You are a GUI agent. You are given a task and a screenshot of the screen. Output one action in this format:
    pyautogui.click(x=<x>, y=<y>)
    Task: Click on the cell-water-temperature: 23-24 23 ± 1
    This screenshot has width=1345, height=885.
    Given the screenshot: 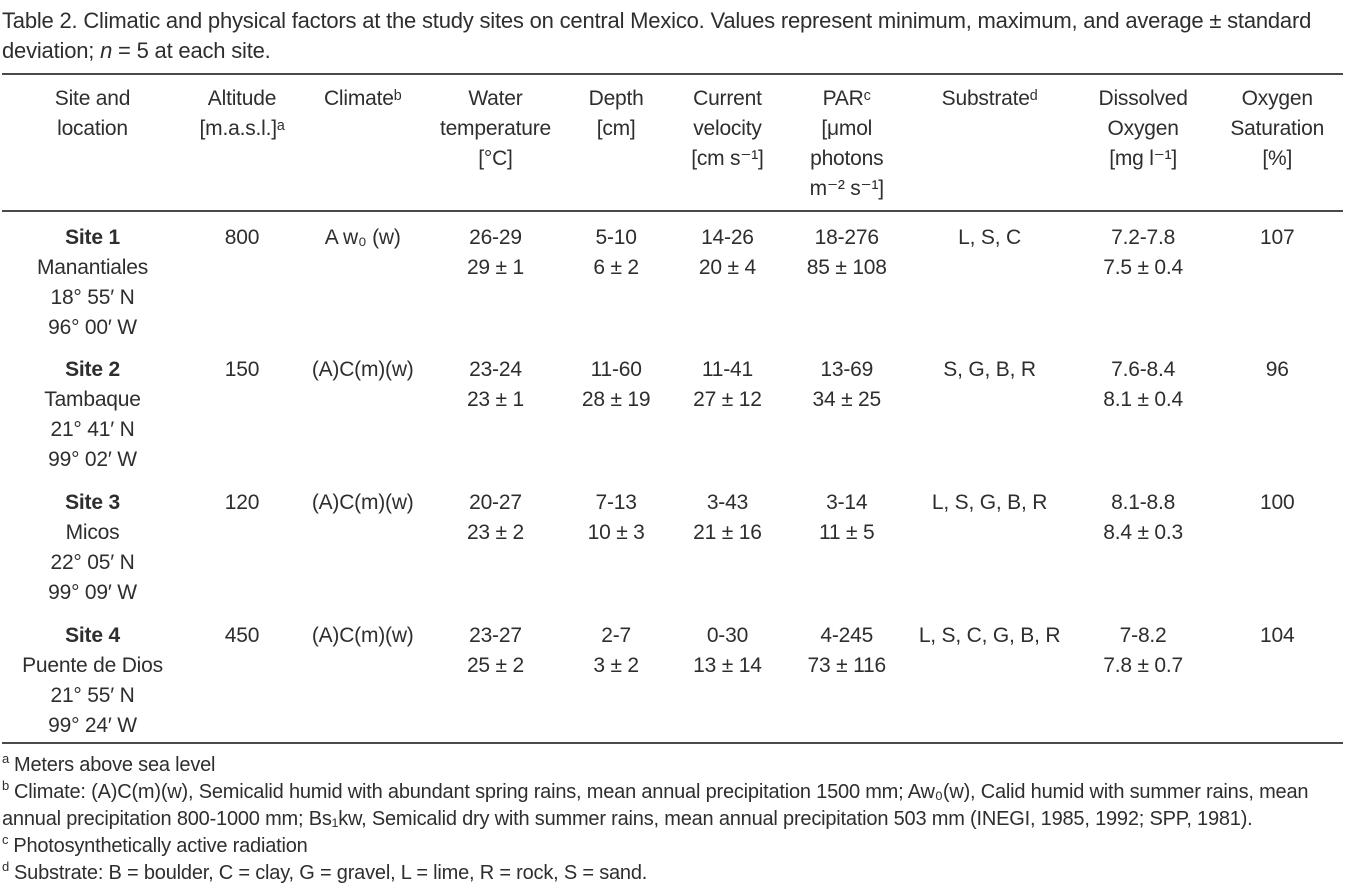 What is the action you would take?
    pyautogui.click(x=495, y=384)
    